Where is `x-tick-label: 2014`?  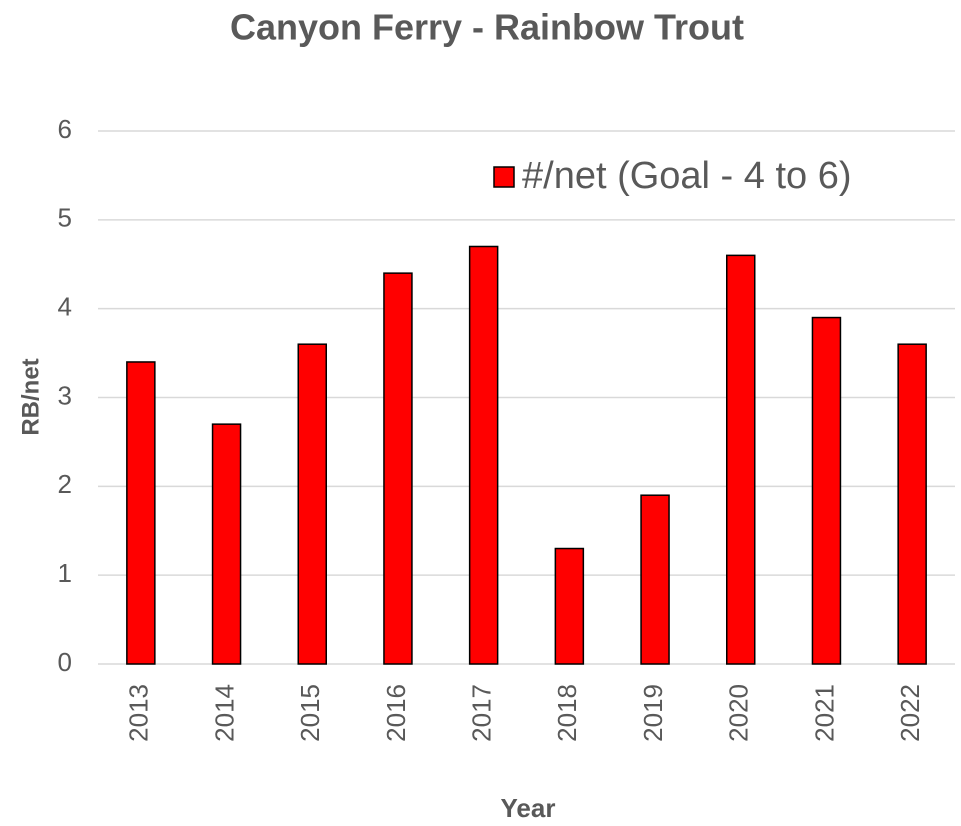 x-tick-label: 2014 is located at coordinates (224, 713).